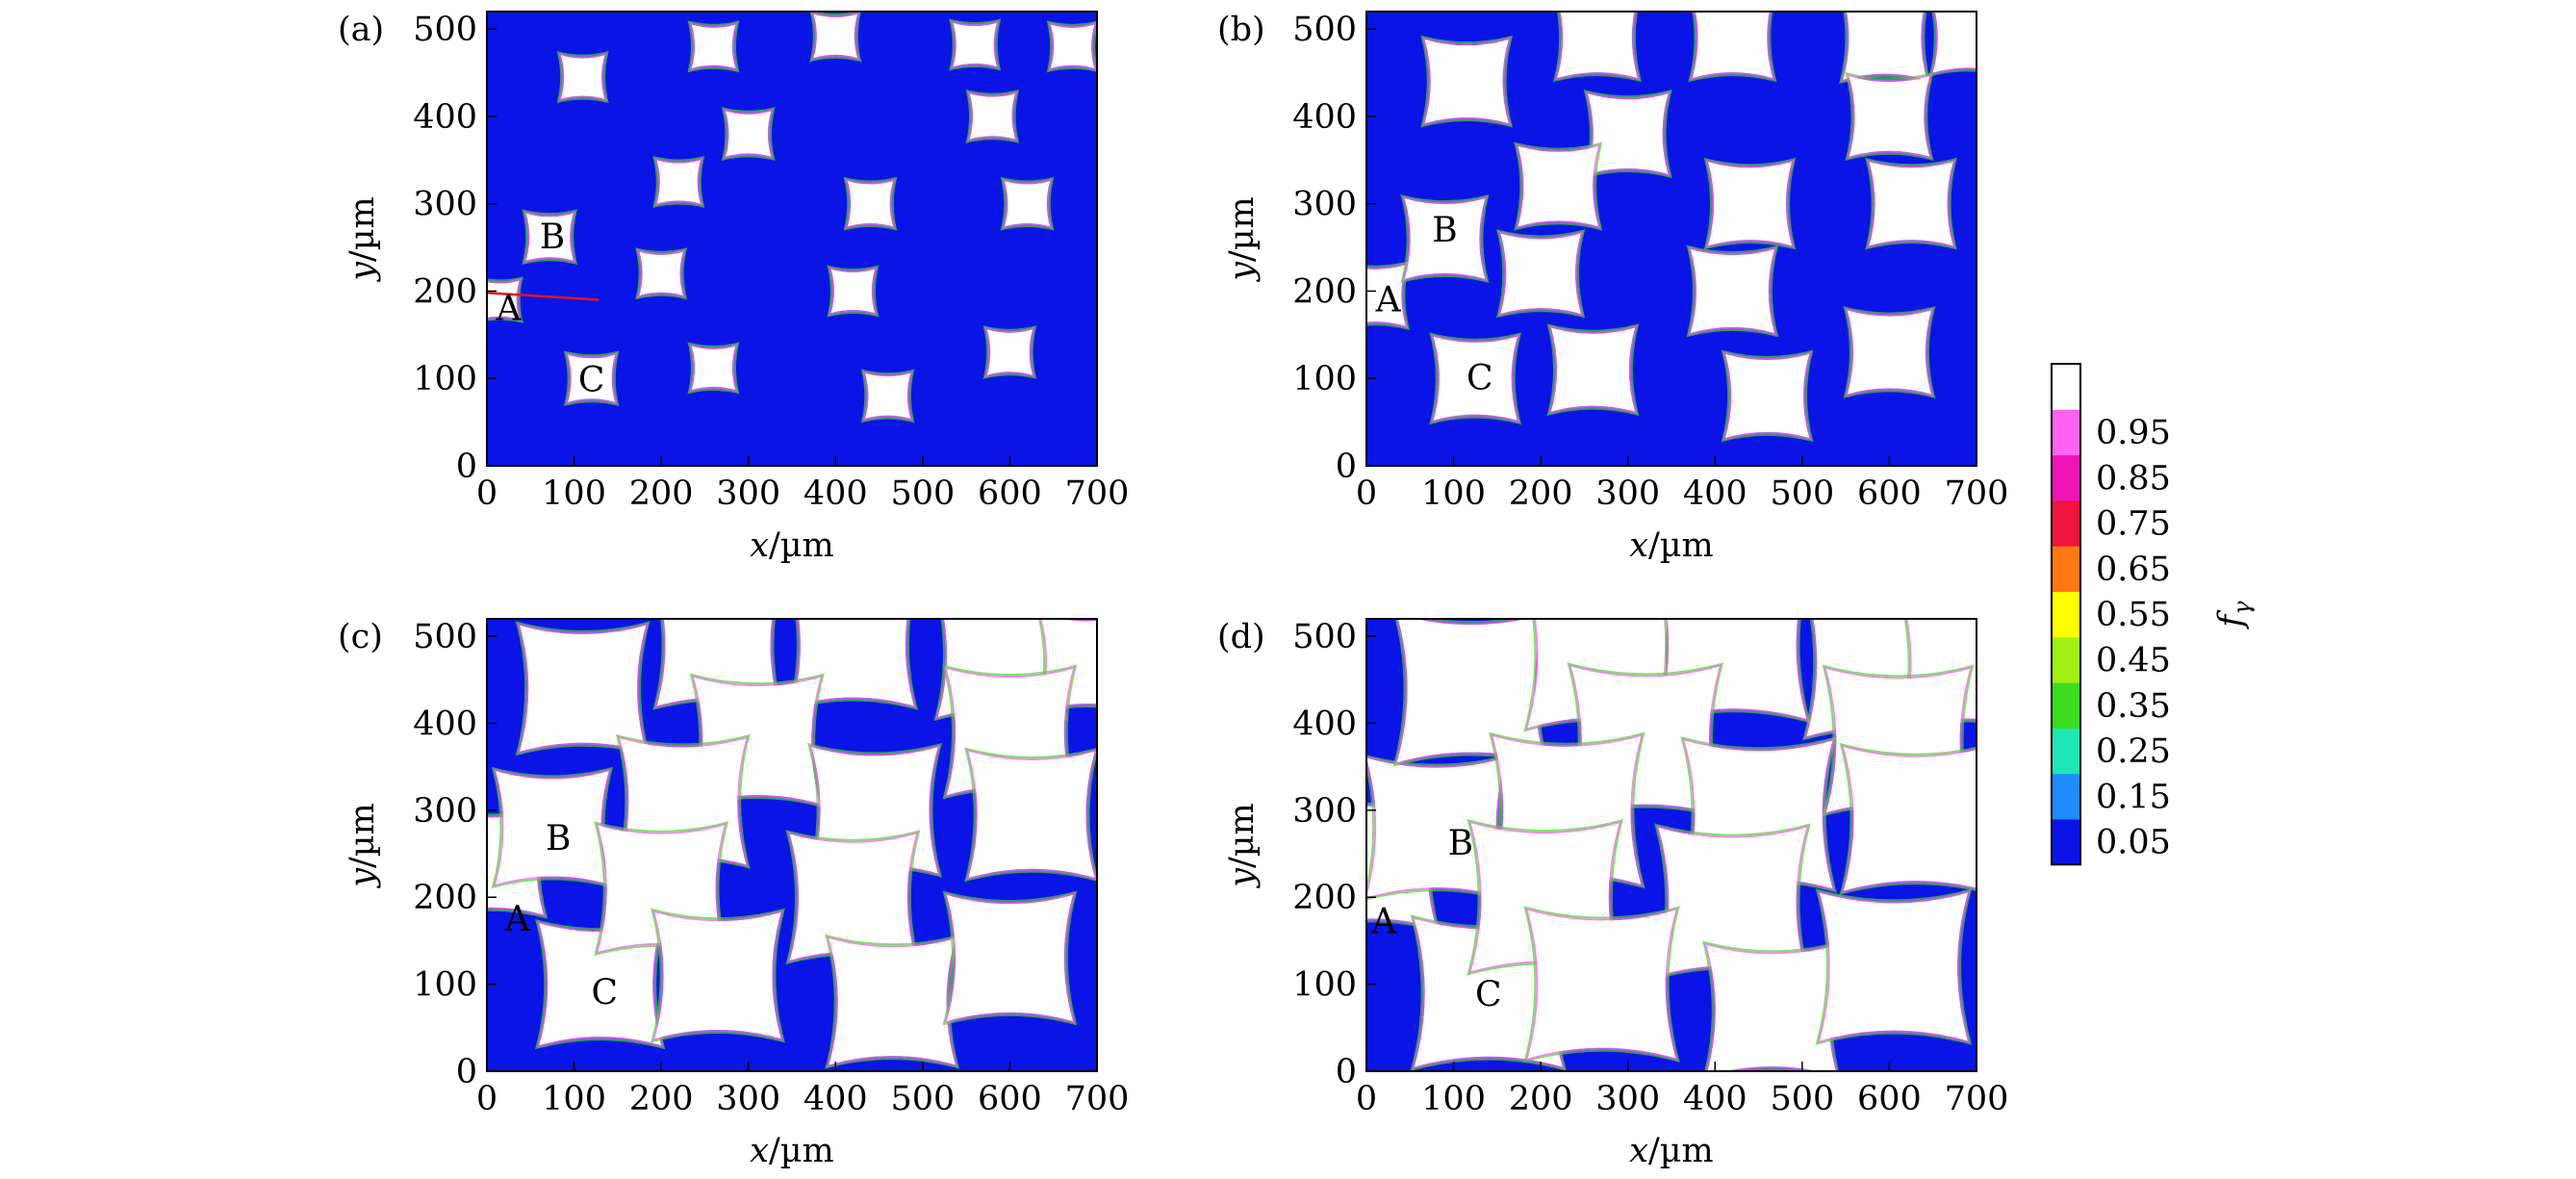 The width and height of the screenshot is (2576, 1179). What do you see at coordinates (922, 493) in the screenshot?
I see `x-tick-label: 500` at bounding box center [922, 493].